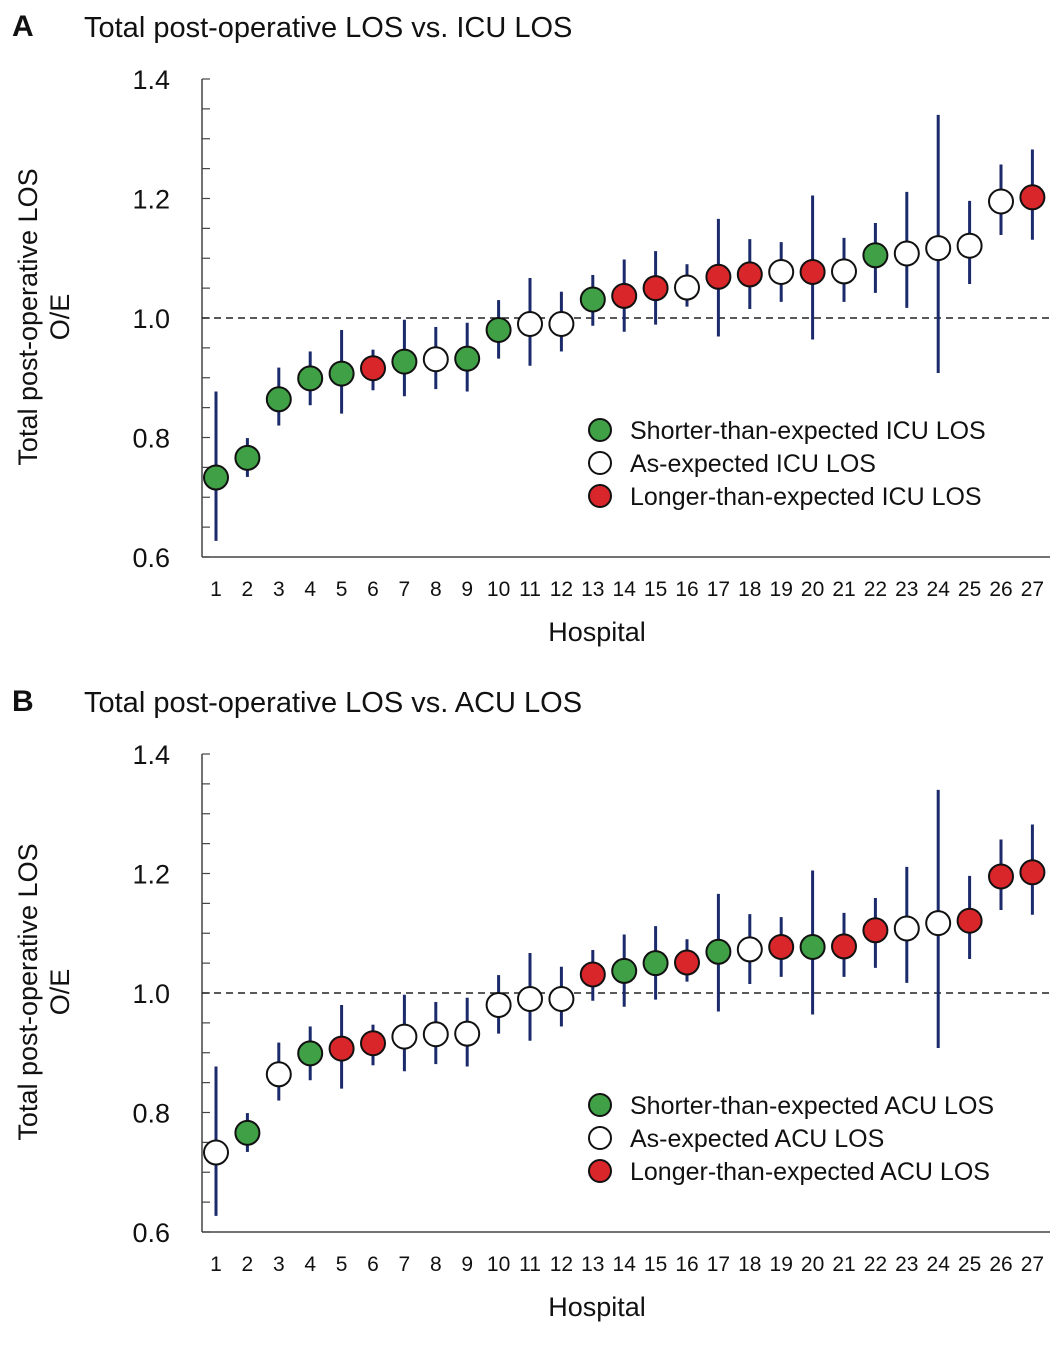  Describe the element at coordinates (906, 1264) in the screenshot. I see `x-tick-label: 23` at that location.